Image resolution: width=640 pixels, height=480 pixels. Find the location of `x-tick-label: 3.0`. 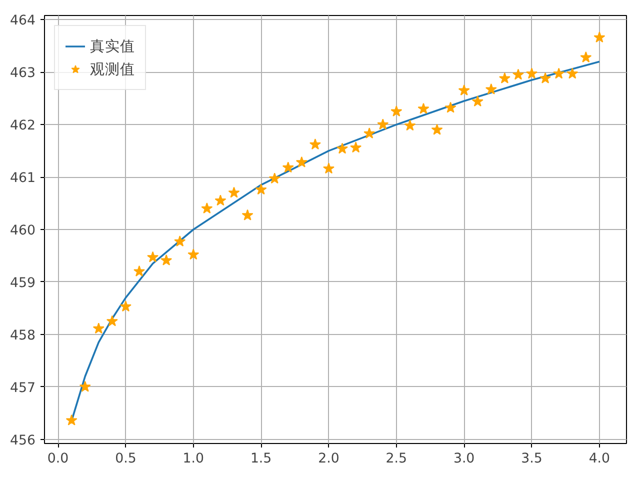

x-tick-label: 3.0 is located at coordinates (464, 459).